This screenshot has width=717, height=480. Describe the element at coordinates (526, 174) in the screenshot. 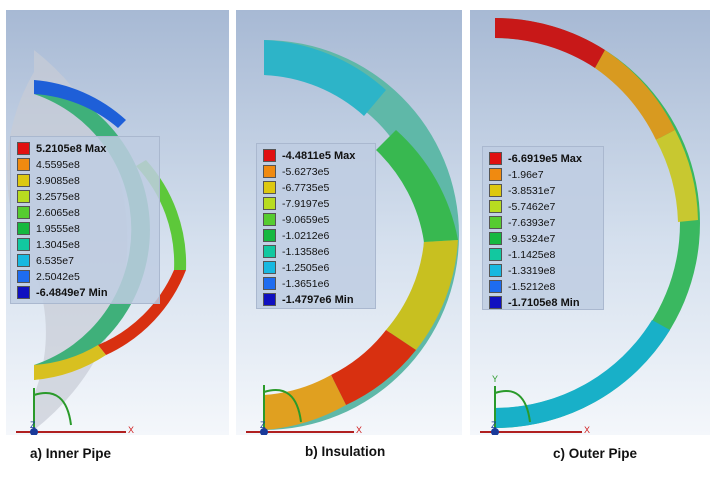

I see `legend-label: -1.96e7` at that location.